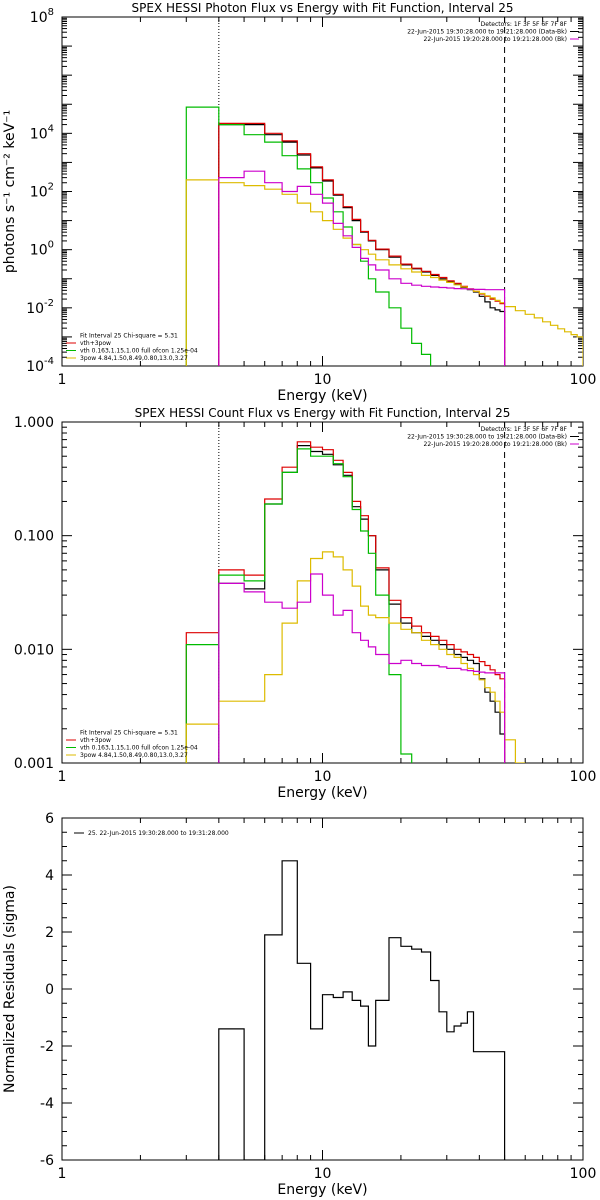  Describe the element at coordinates (49, 876) in the screenshot. I see `y-tick-label: 4` at that location.